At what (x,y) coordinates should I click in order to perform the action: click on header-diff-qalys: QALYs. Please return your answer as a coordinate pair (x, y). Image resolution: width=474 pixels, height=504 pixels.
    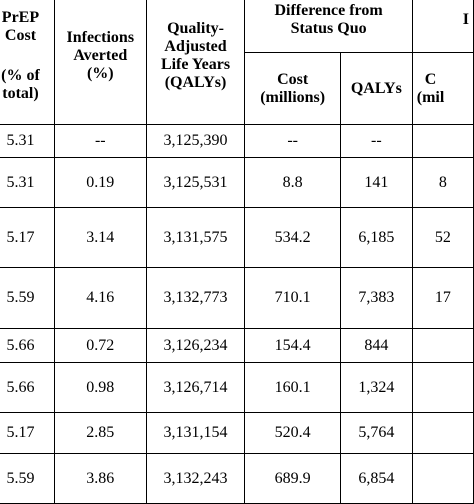
    Looking at the image, I should click on (376, 88).